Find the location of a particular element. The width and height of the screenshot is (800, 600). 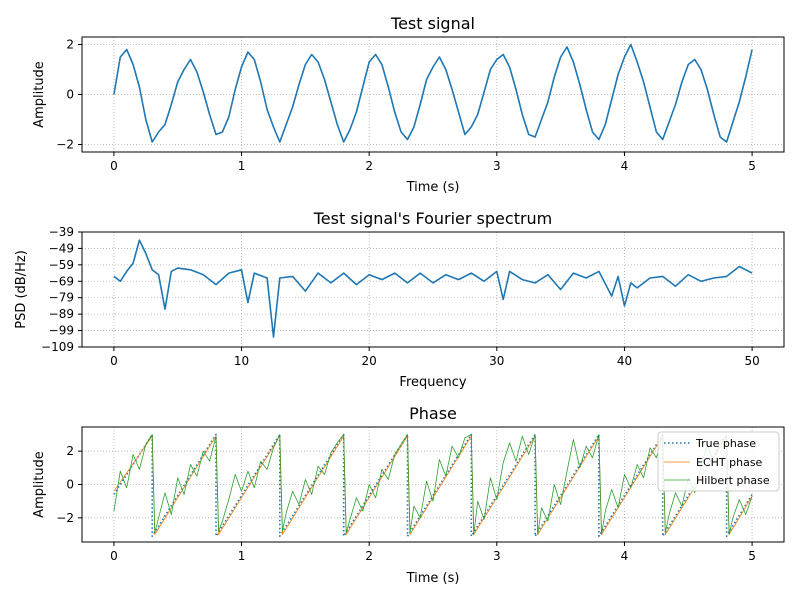

y-ticks: −39 −49 −59 −69 −79 −89 −99 −109 is located at coordinates (61, 289).